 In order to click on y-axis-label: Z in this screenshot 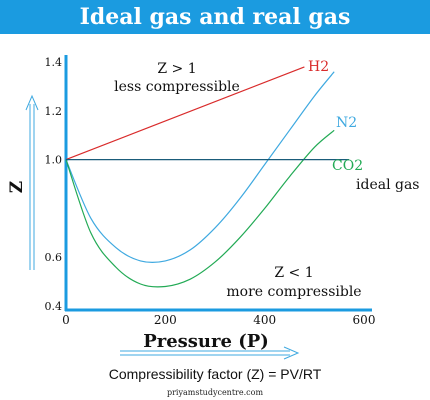, I will do `click(17, 187)`.